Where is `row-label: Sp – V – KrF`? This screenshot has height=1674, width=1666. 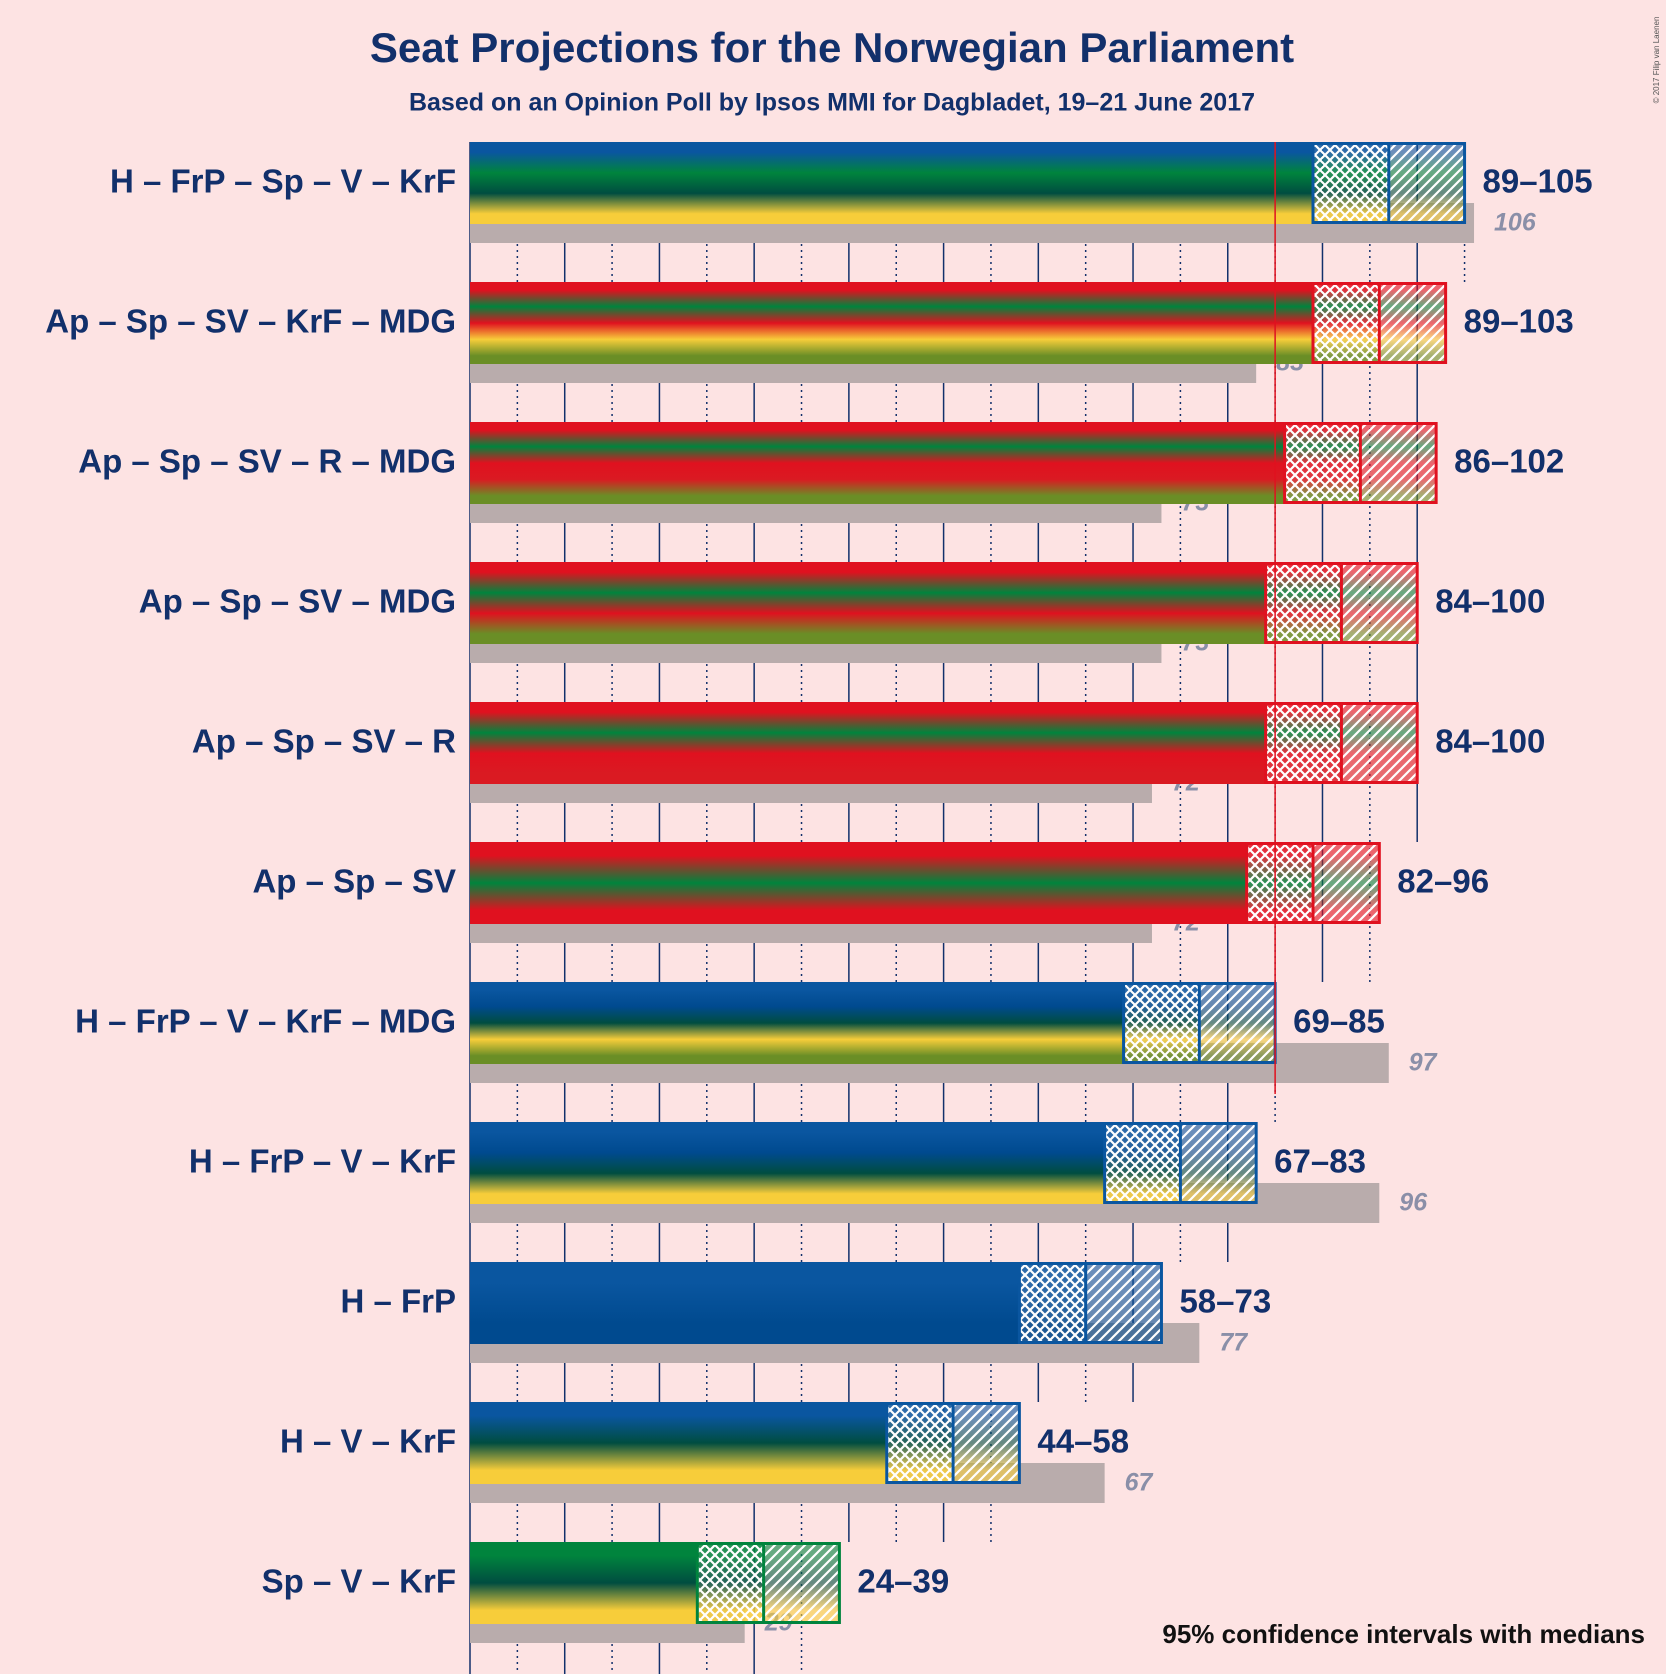 row-label: Sp – V – KrF is located at coordinates (359, 1581).